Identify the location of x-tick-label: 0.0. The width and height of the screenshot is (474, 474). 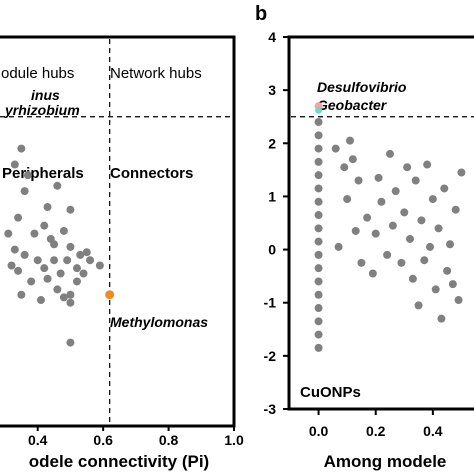
(319, 431).